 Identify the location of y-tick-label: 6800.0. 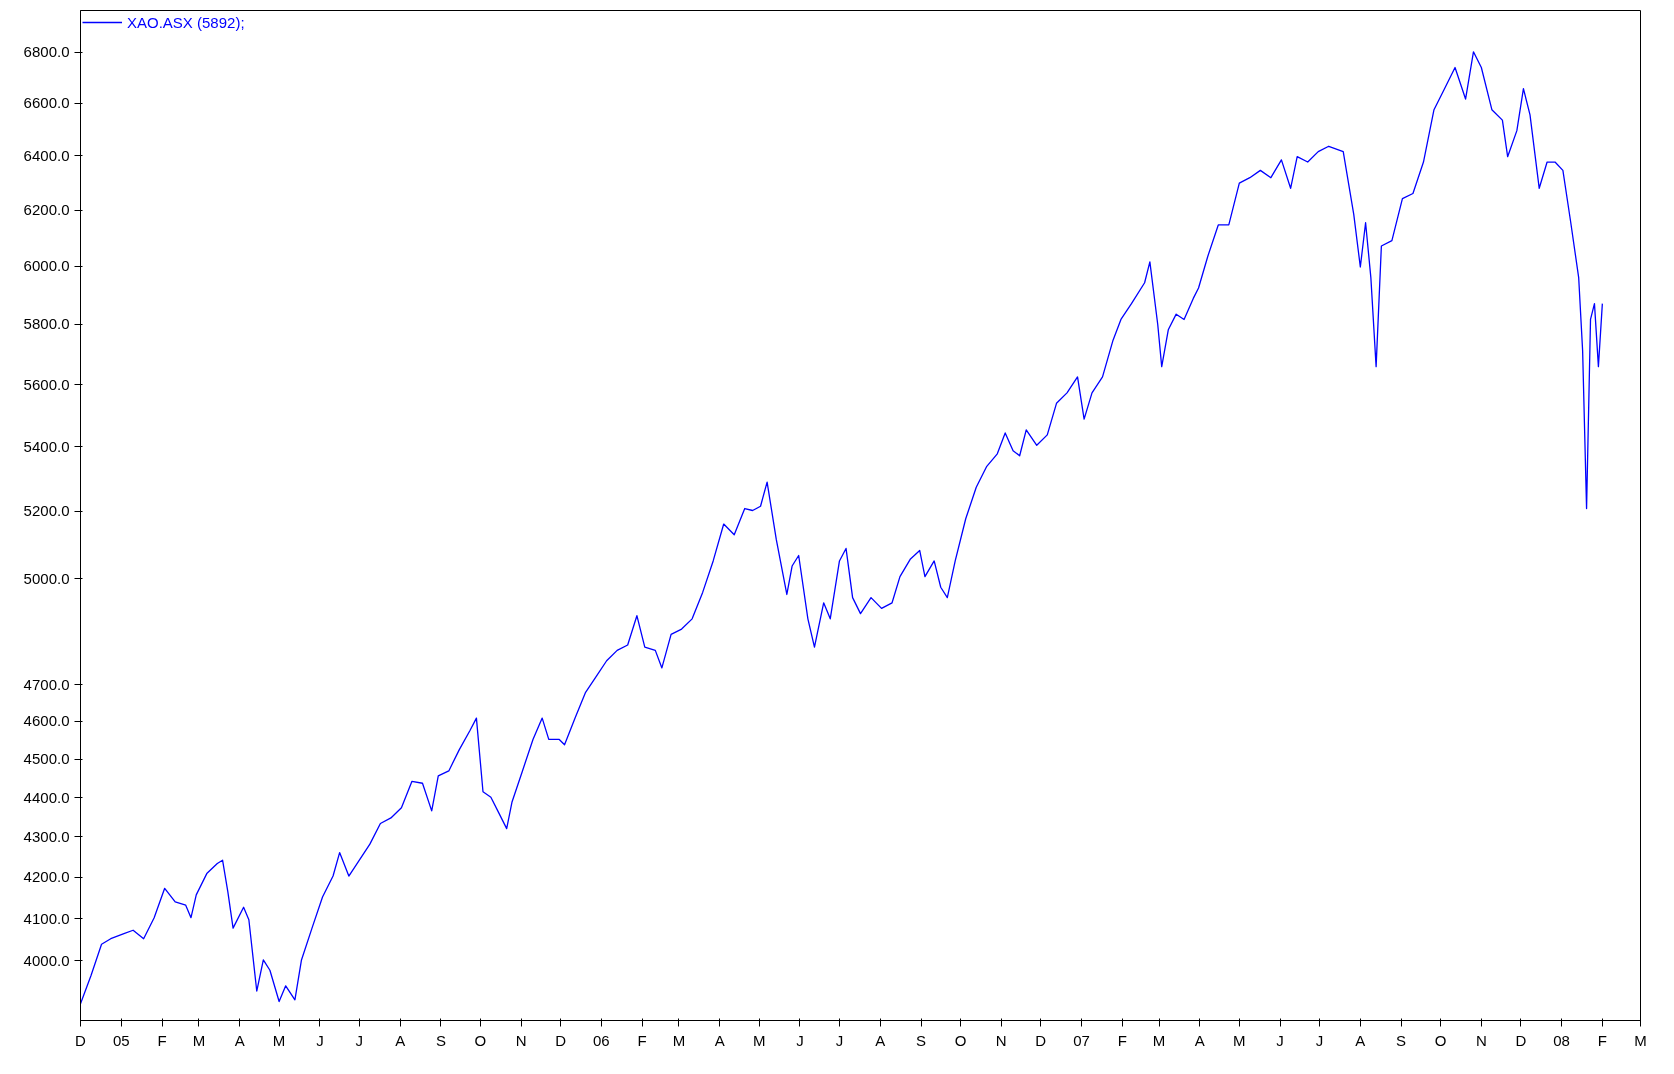
(46, 52).